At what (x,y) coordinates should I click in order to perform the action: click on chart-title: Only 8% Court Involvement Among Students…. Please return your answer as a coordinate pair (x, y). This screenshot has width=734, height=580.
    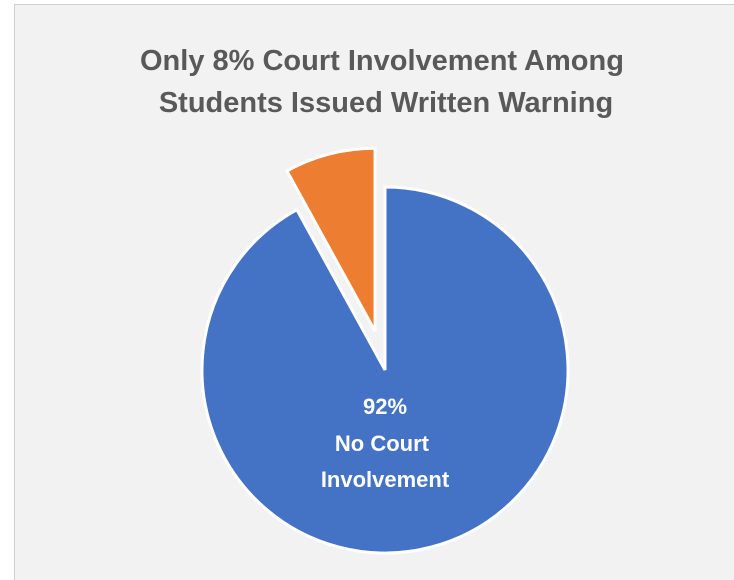
    Looking at the image, I should click on (386, 82).